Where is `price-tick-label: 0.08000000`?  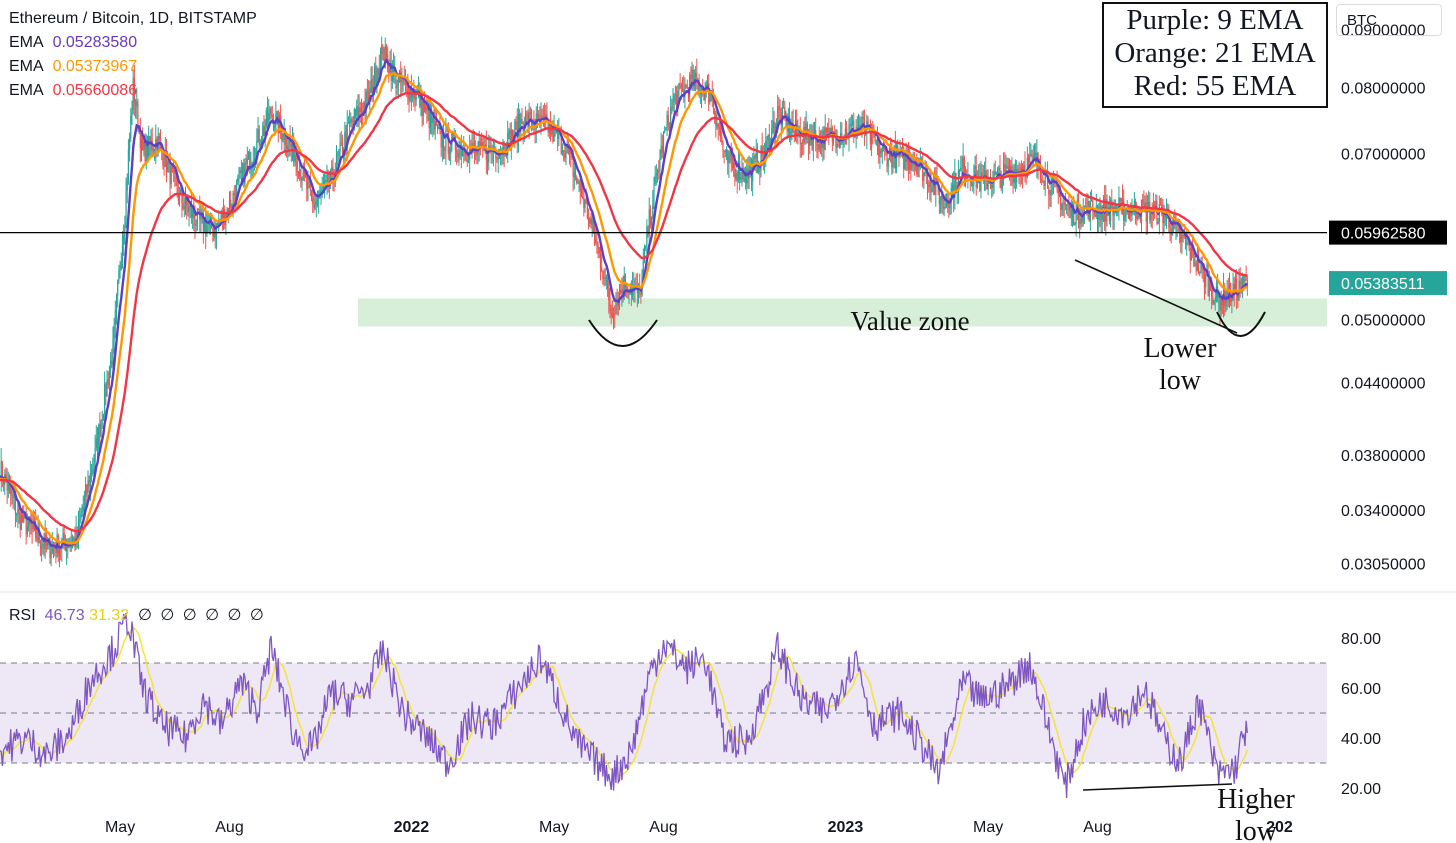
price-tick-label: 0.08000000 is located at coordinates (1383, 88).